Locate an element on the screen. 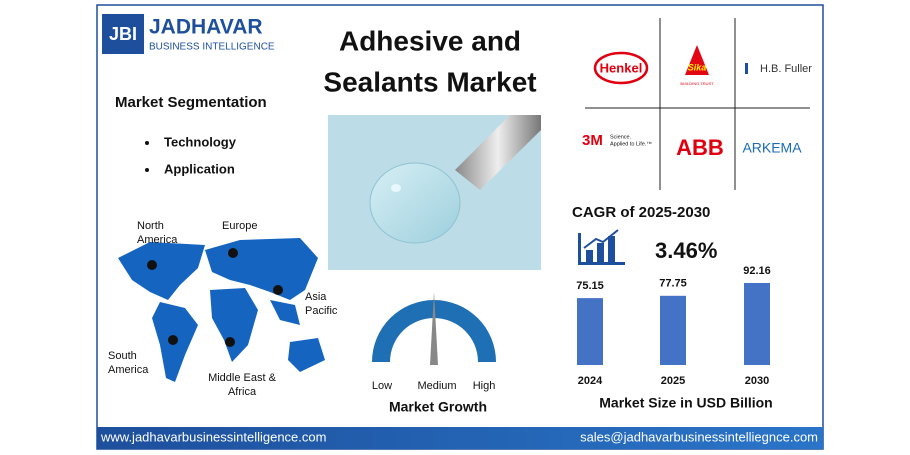 This screenshot has width=910, height=455. drop-highlight is located at coordinates (396, 188).